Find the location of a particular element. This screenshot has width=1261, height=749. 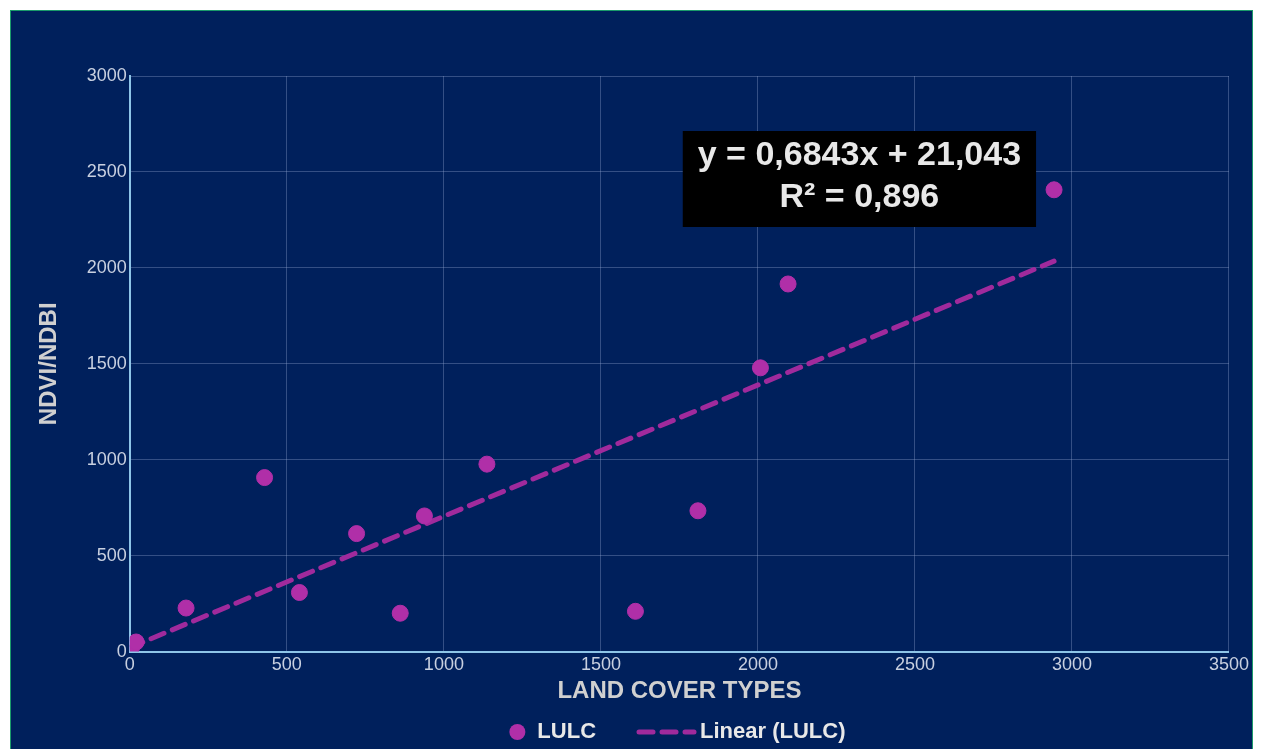

annotation: R² = 0,896 is located at coordinates (859, 195).